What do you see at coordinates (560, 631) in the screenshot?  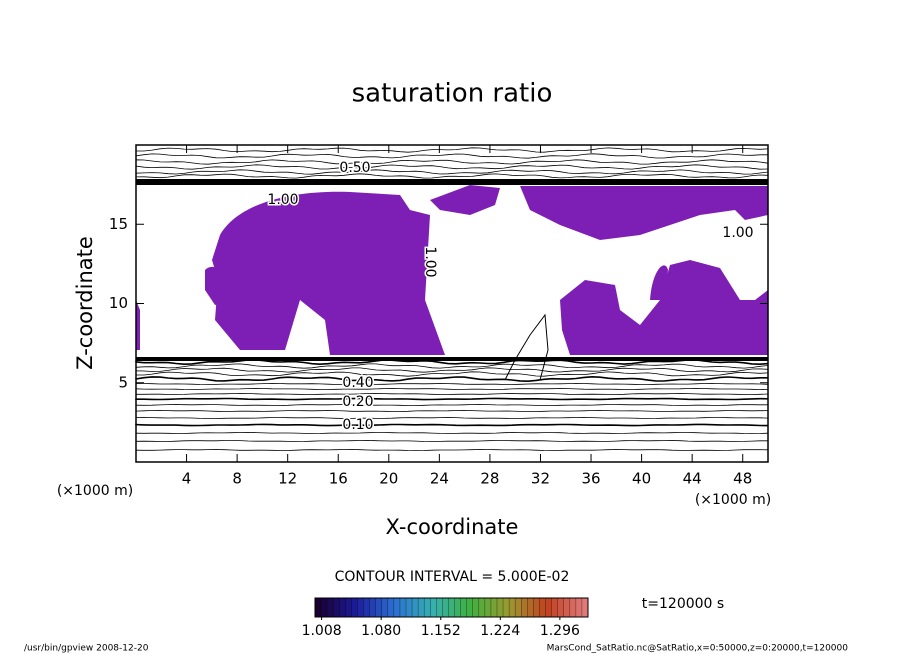 I see `colorbar-tick-label: 1.296` at bounding box center [560, 631].